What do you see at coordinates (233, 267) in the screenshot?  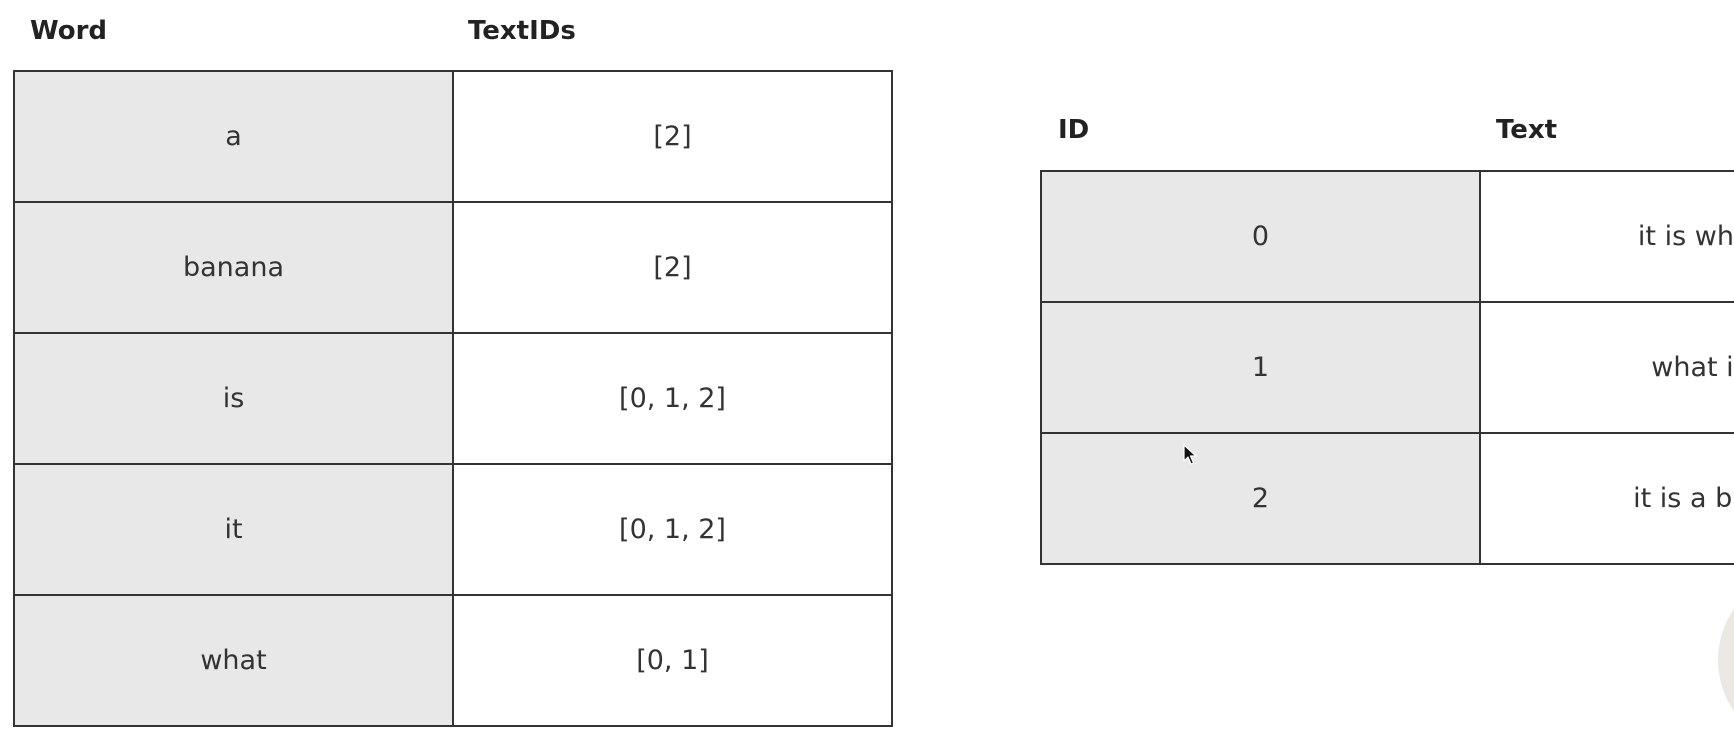 I see `word-cell: banana` at bounding box center [233, 267].